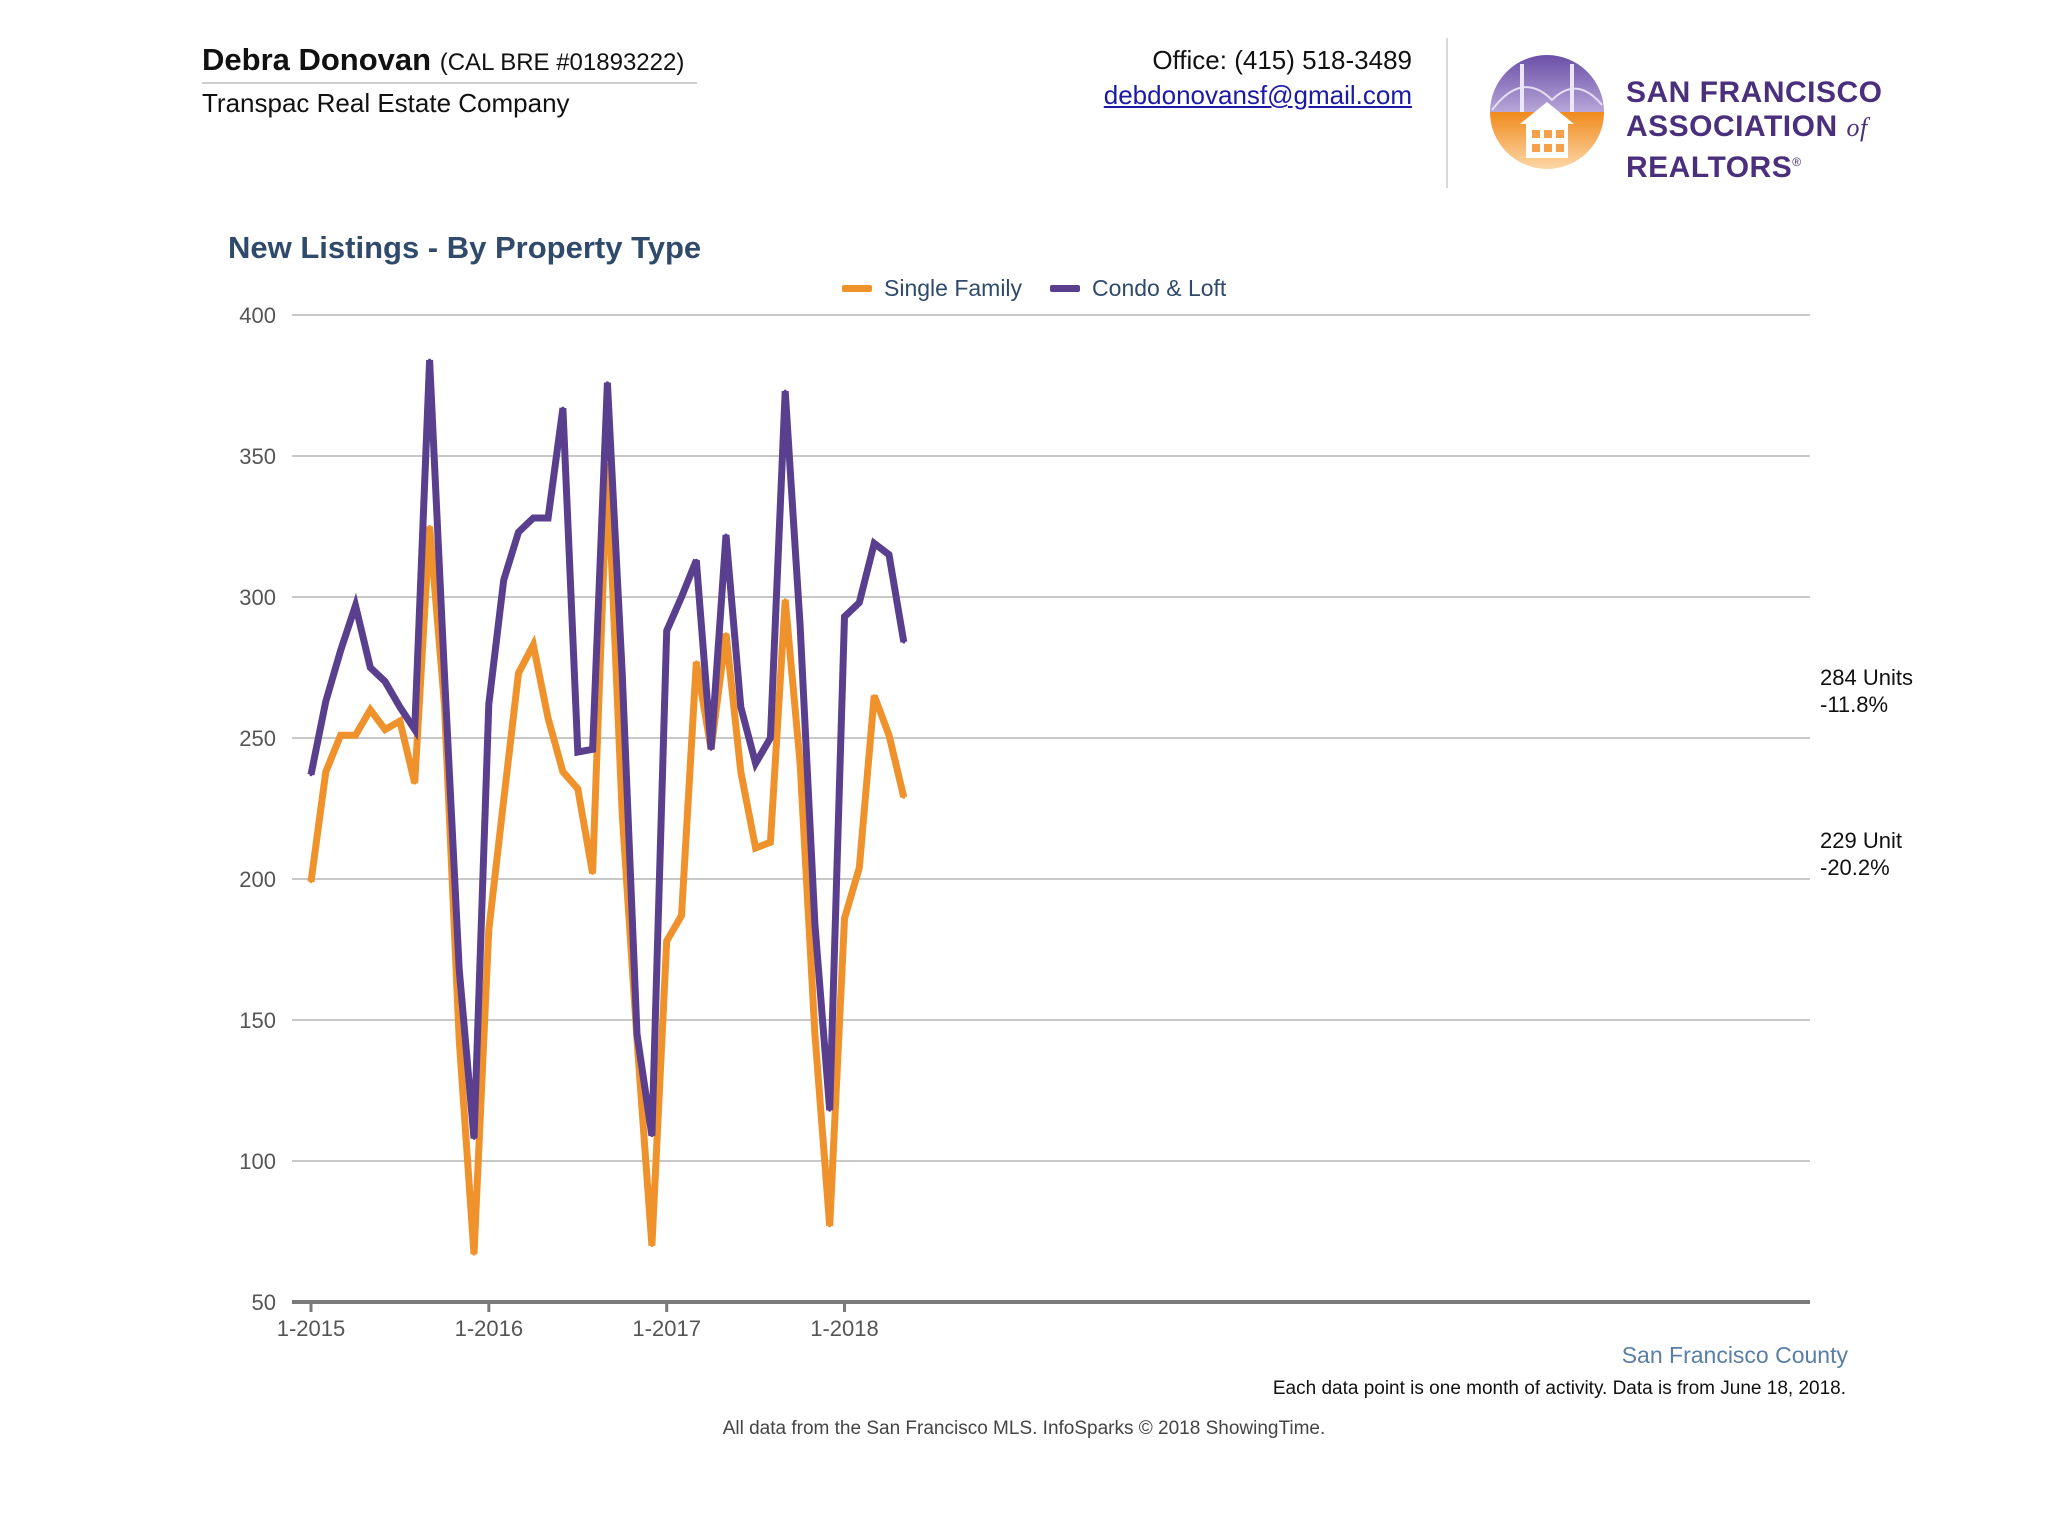 This screenshot has height=1536, width=2048. What do you see at coordinates (1257, 95) in the screenshot?
I see `agent-email-link: debdonovansf@gmail.com` at bounding box center [1257, 95].